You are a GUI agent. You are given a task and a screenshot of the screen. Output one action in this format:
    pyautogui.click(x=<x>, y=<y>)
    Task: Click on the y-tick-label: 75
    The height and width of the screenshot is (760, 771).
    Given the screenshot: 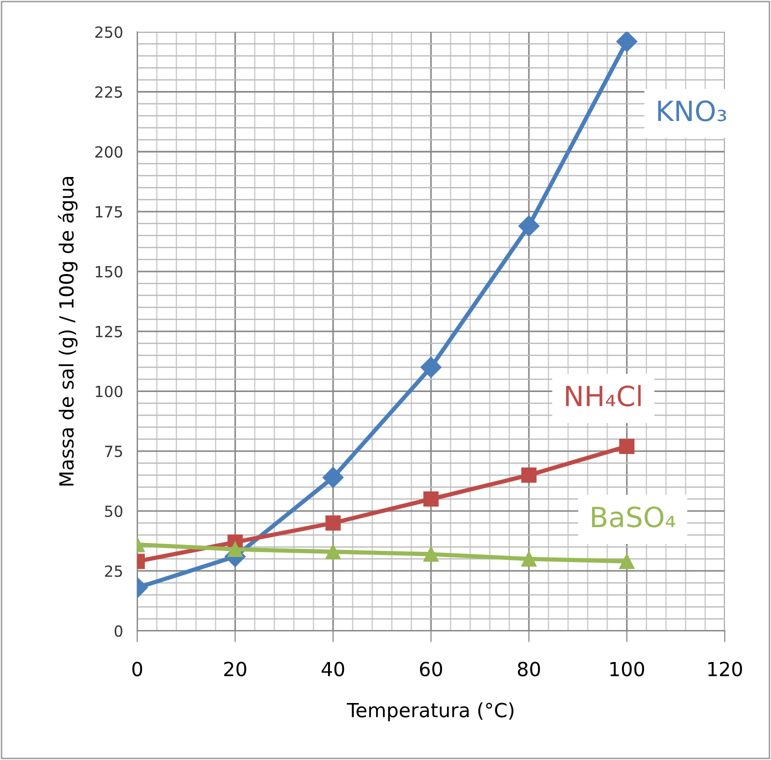 What is the action you would take?
    pyautogui.click(x=113, y=452)
    